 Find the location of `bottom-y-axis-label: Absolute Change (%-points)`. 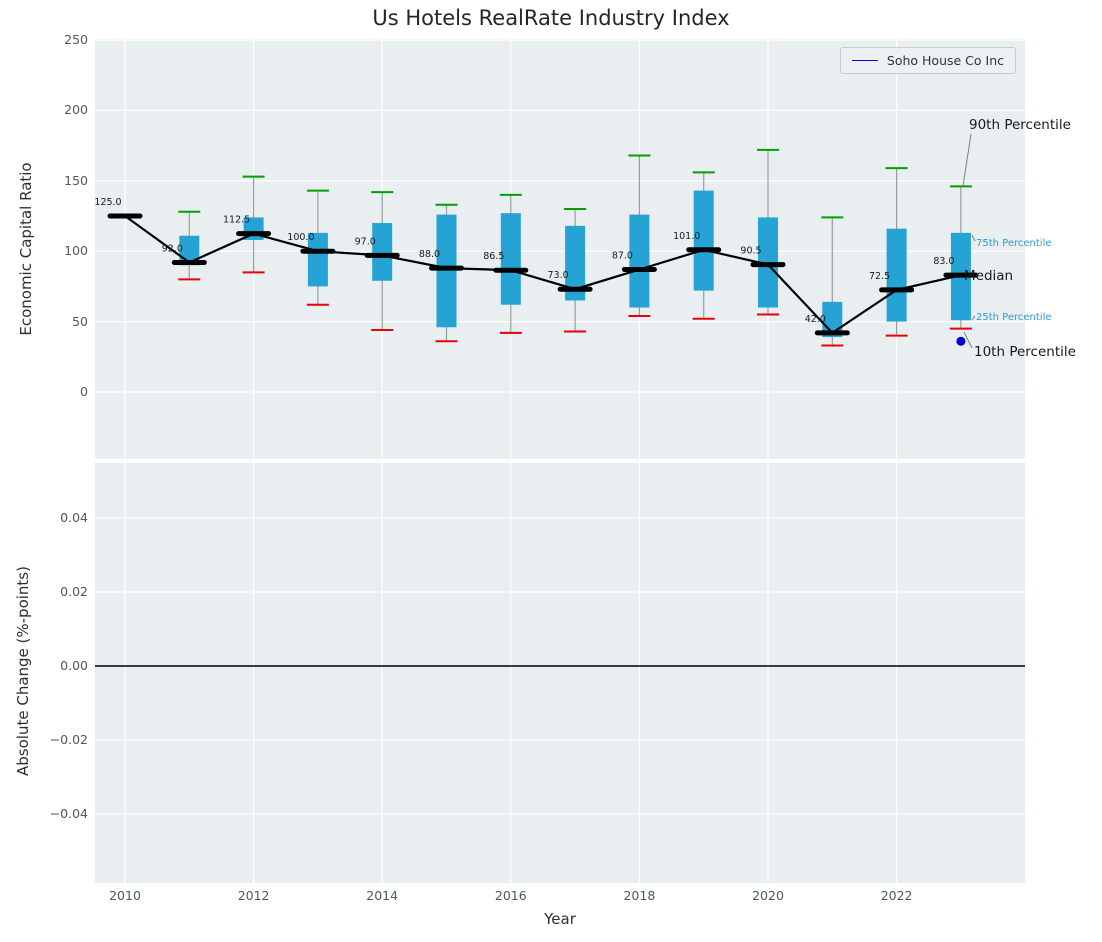

bottom-y-axis-label: Absolute Change (%-points) is located at coordinates (23, 671).